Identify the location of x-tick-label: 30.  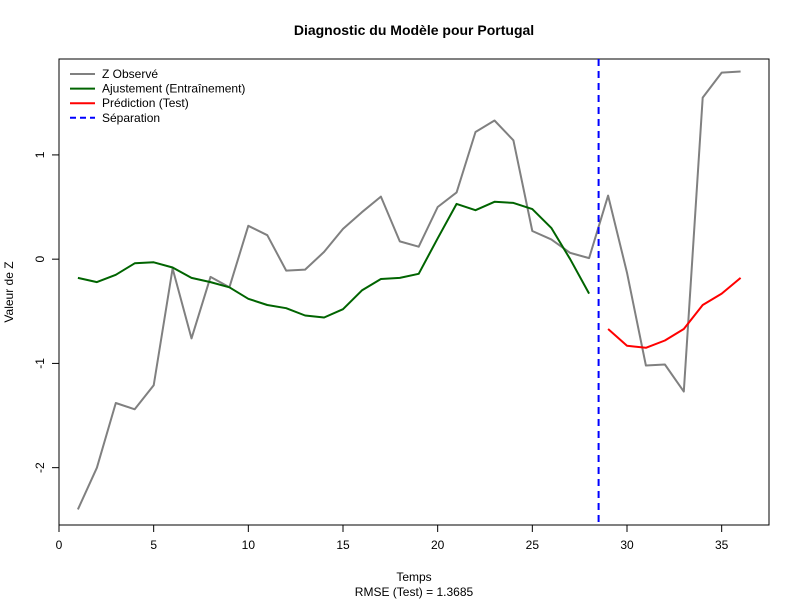
(627, 545).